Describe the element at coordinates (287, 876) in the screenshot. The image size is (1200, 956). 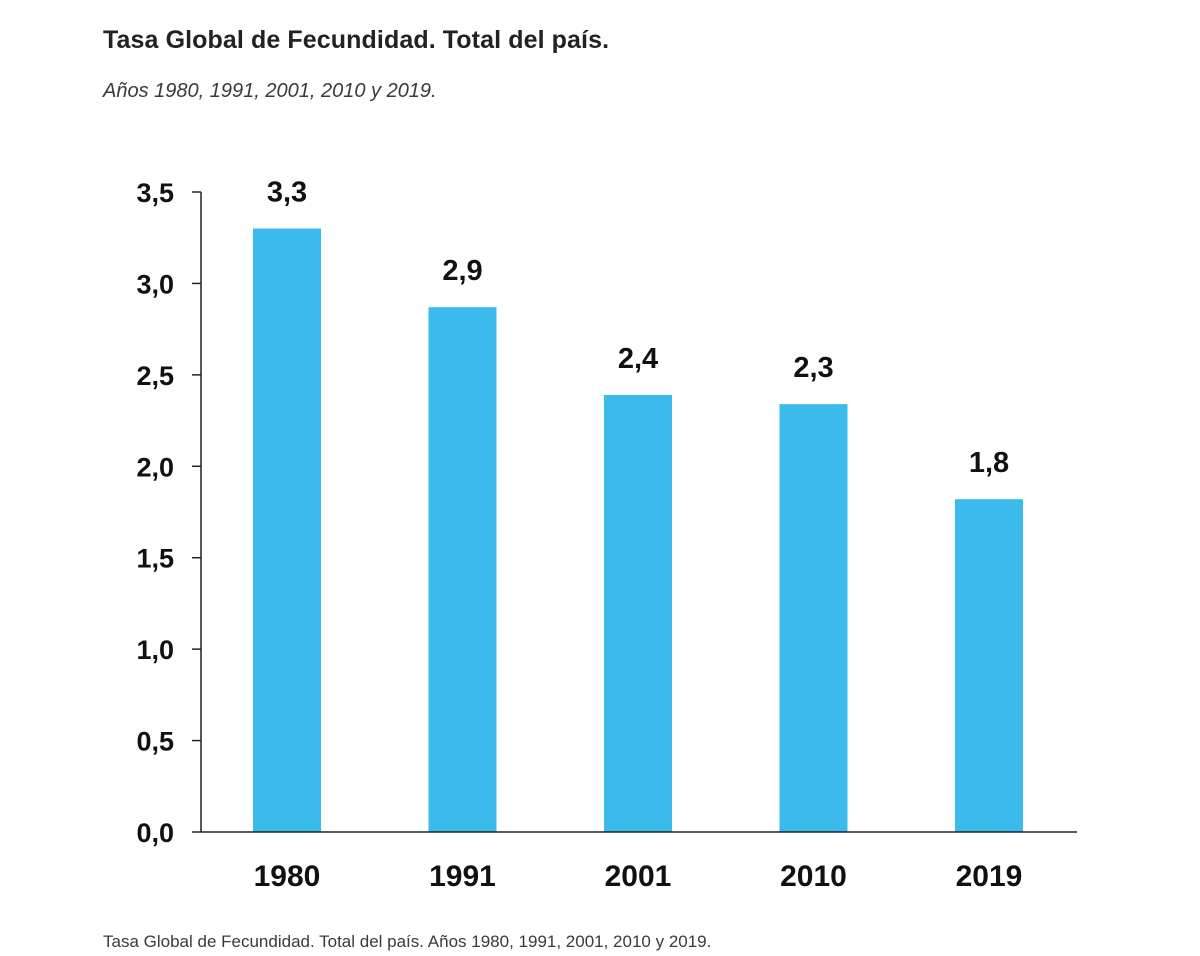
I see `x-tick-label-1980: 1980` at that location.